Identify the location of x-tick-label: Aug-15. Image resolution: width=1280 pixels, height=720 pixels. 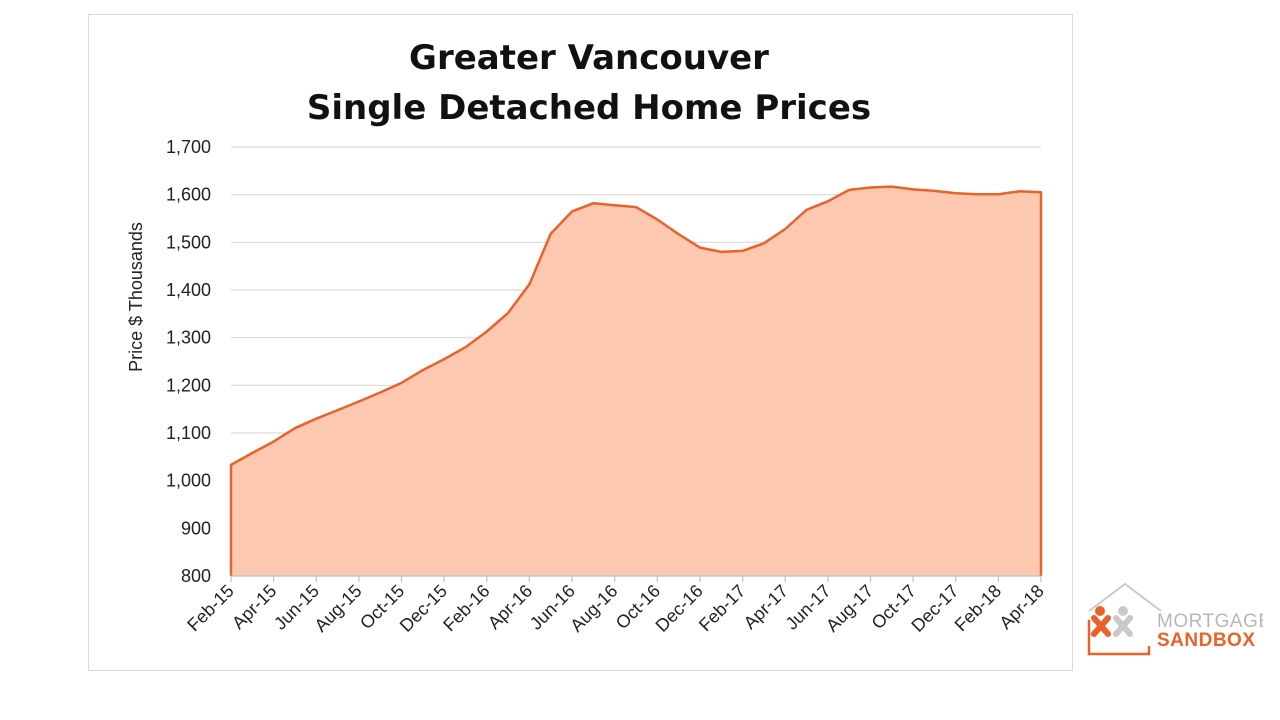
(338, 608).